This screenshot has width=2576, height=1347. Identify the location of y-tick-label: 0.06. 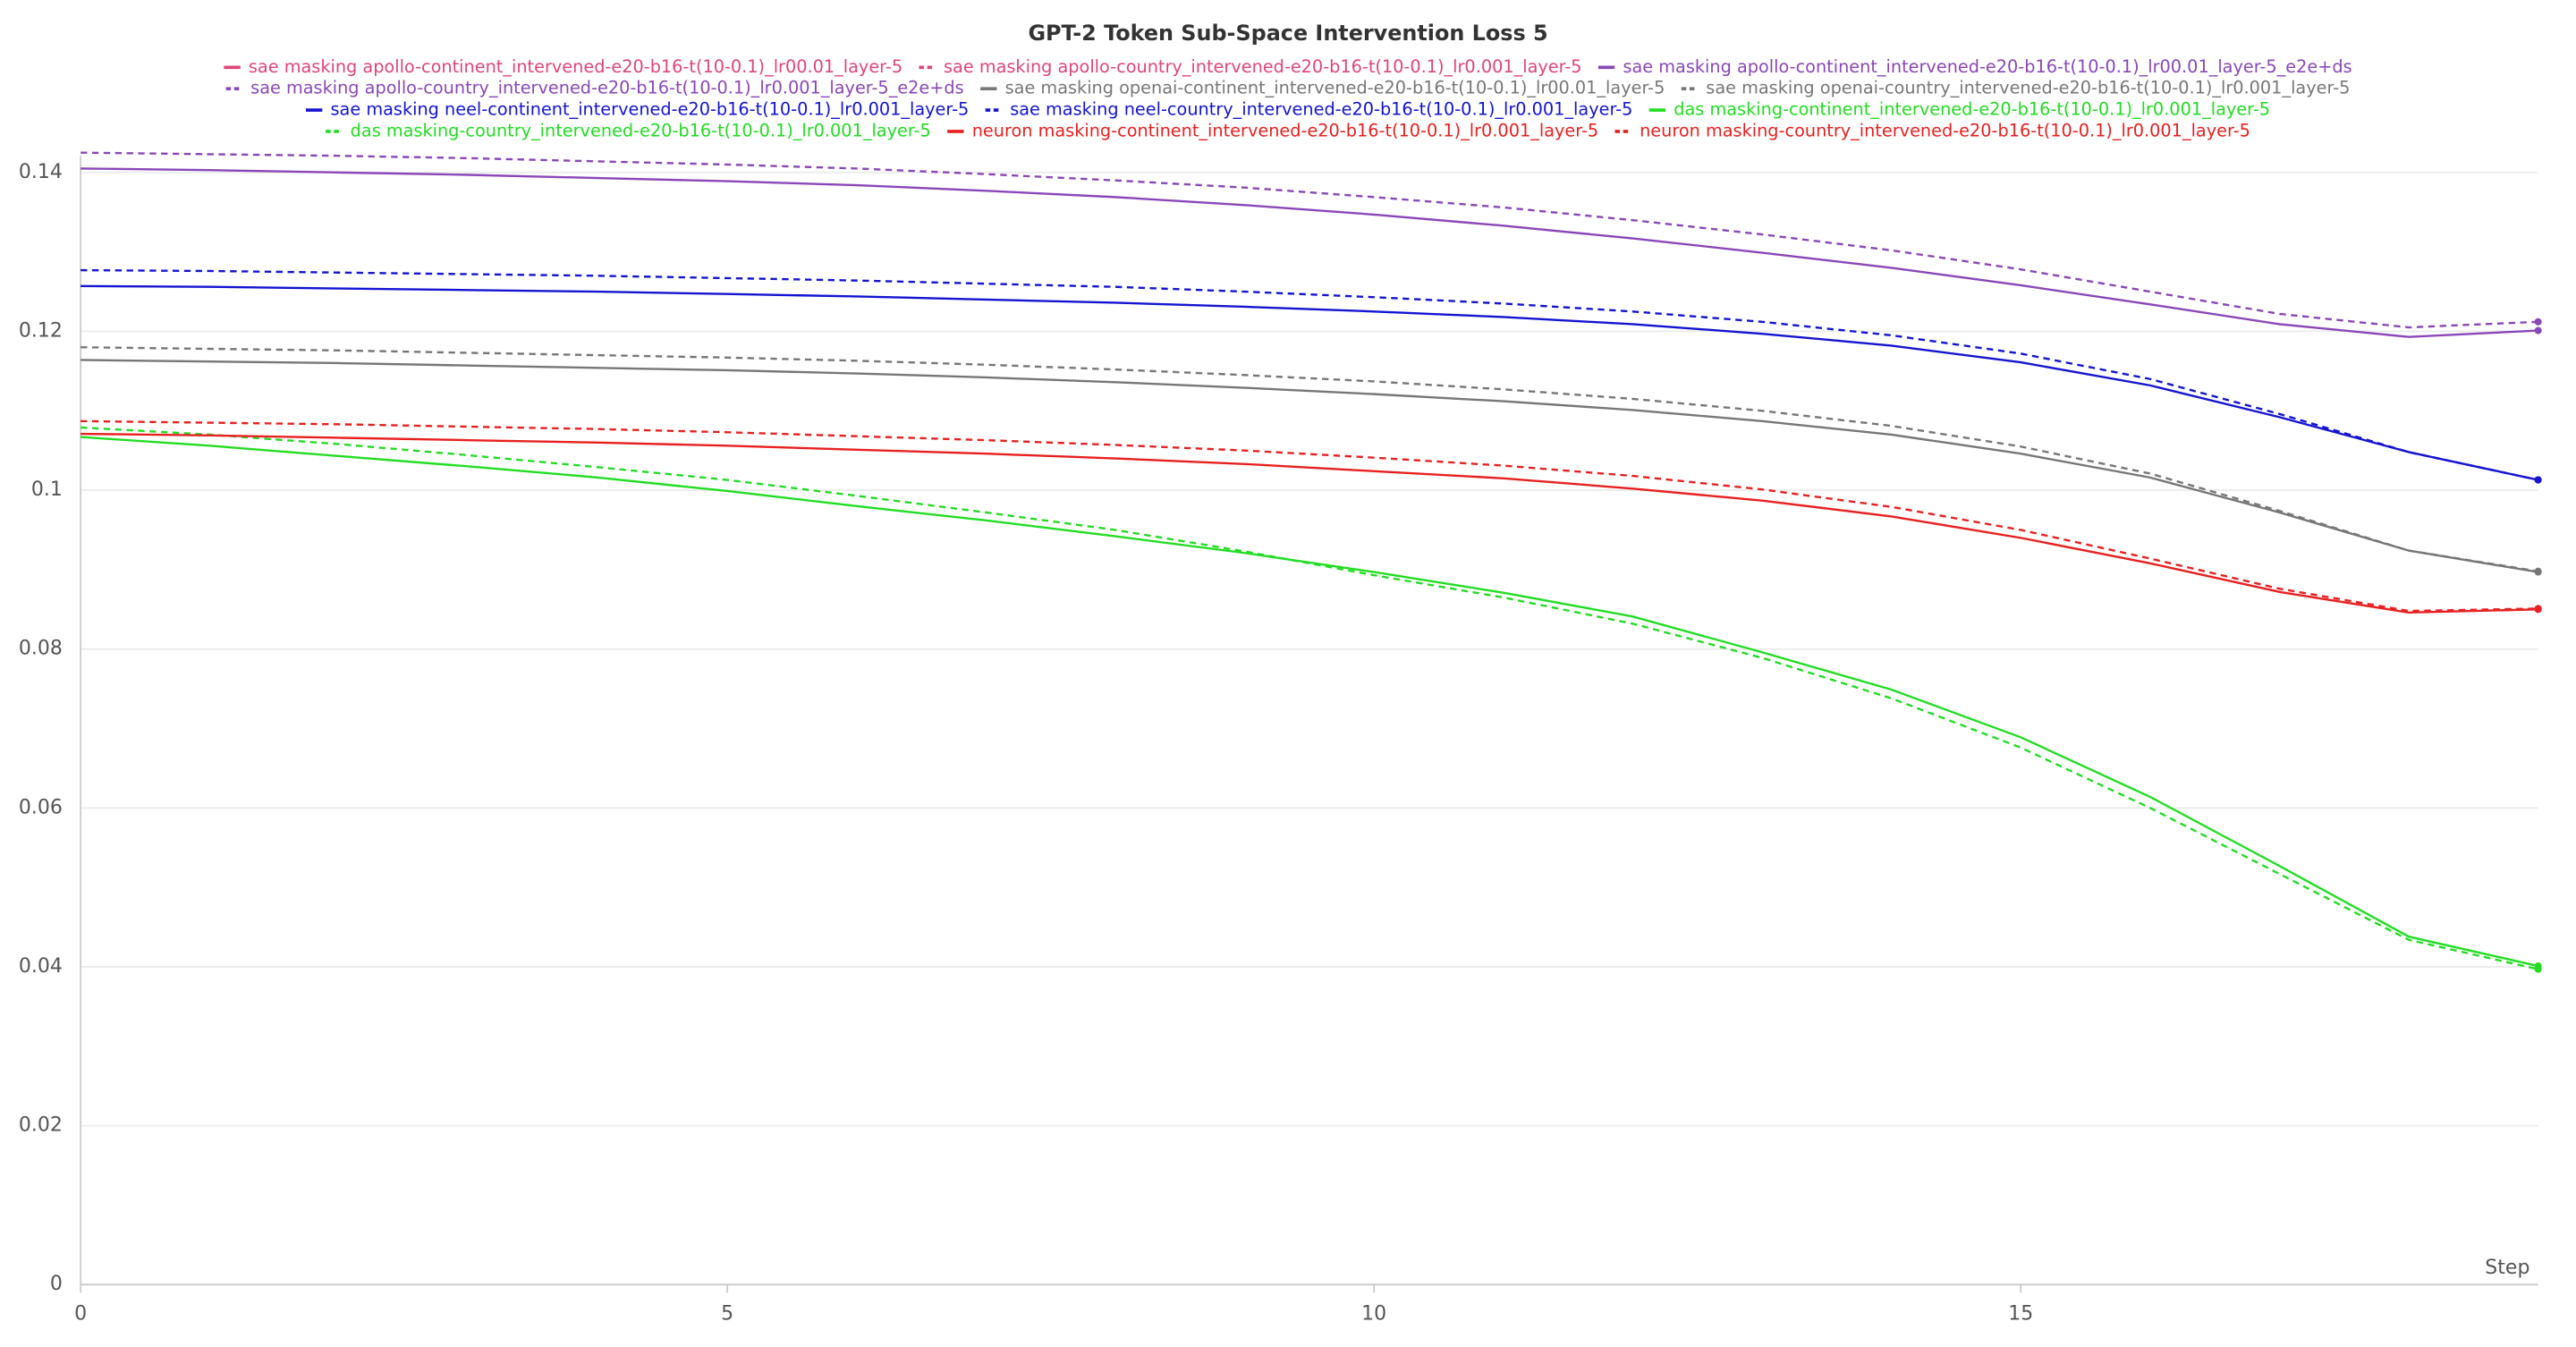
(41, 807).